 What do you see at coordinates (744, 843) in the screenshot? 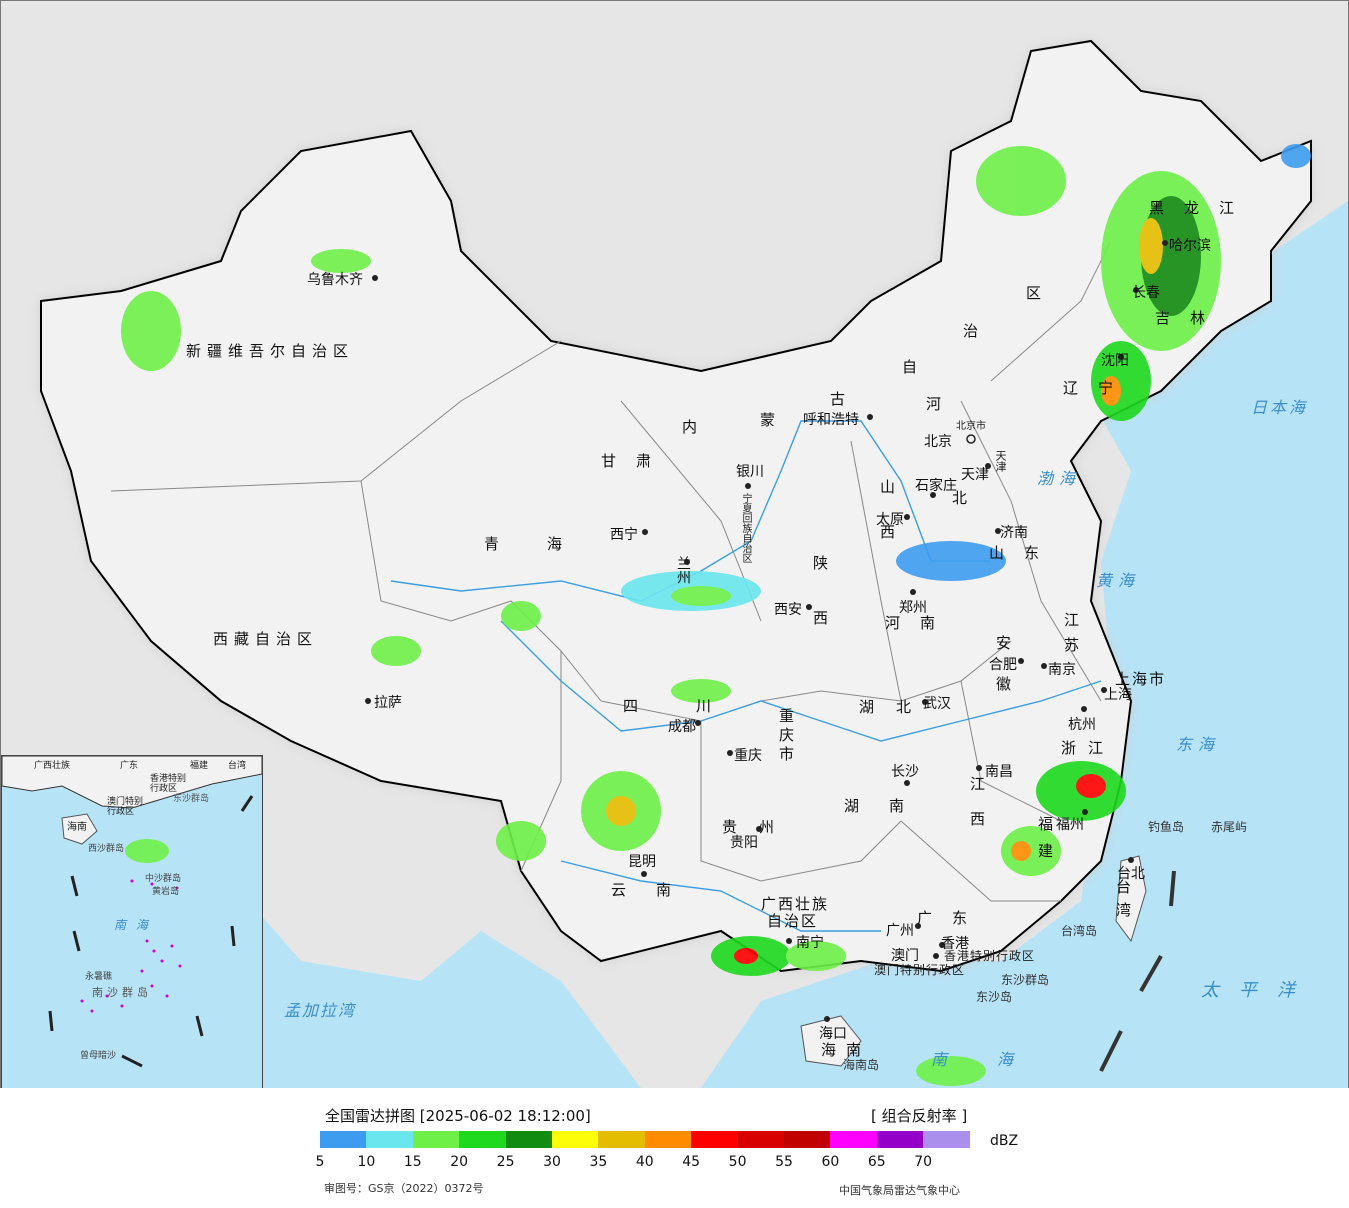
I see `city-guiyang: 贵阳` at bounding box center [744, 843].